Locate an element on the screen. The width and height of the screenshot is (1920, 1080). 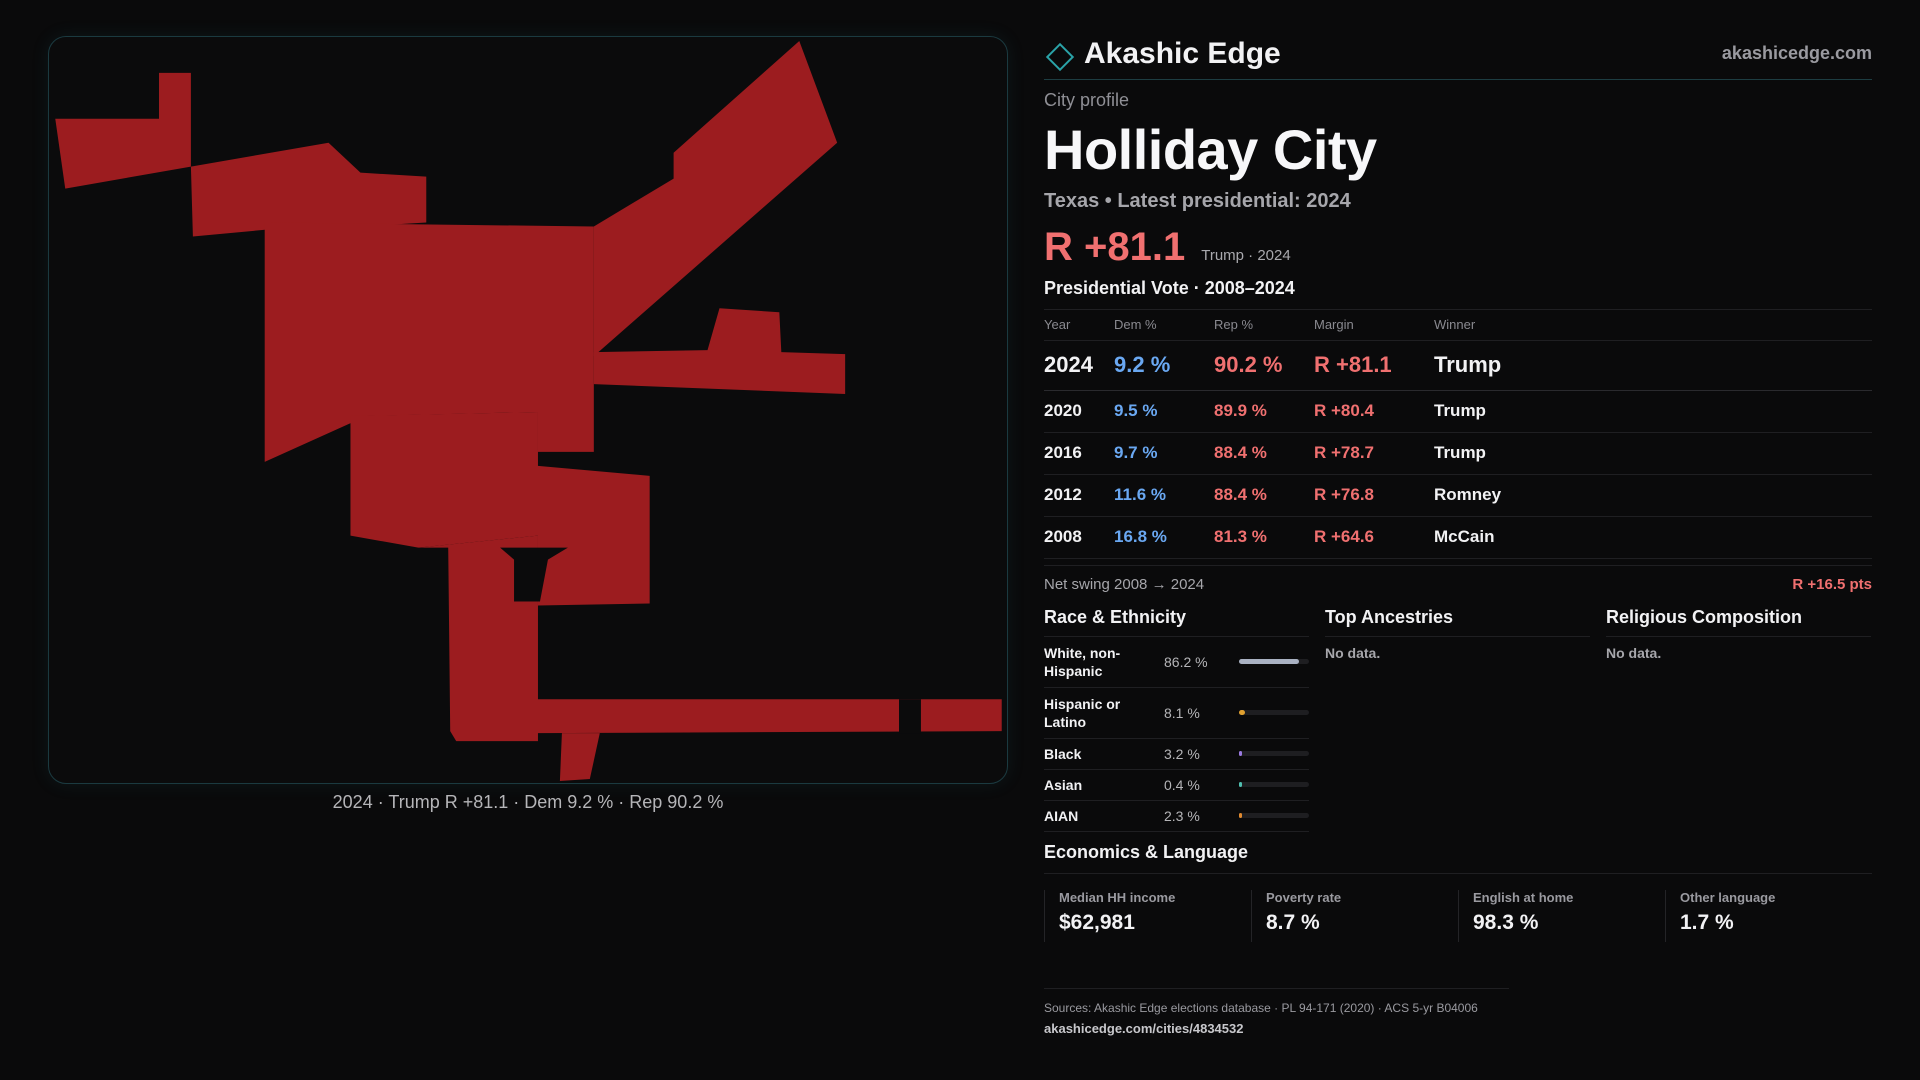
table-row: 2020 9.5 % 89.9 % R +80.4 Trump is located at coordinates (1458, 411).